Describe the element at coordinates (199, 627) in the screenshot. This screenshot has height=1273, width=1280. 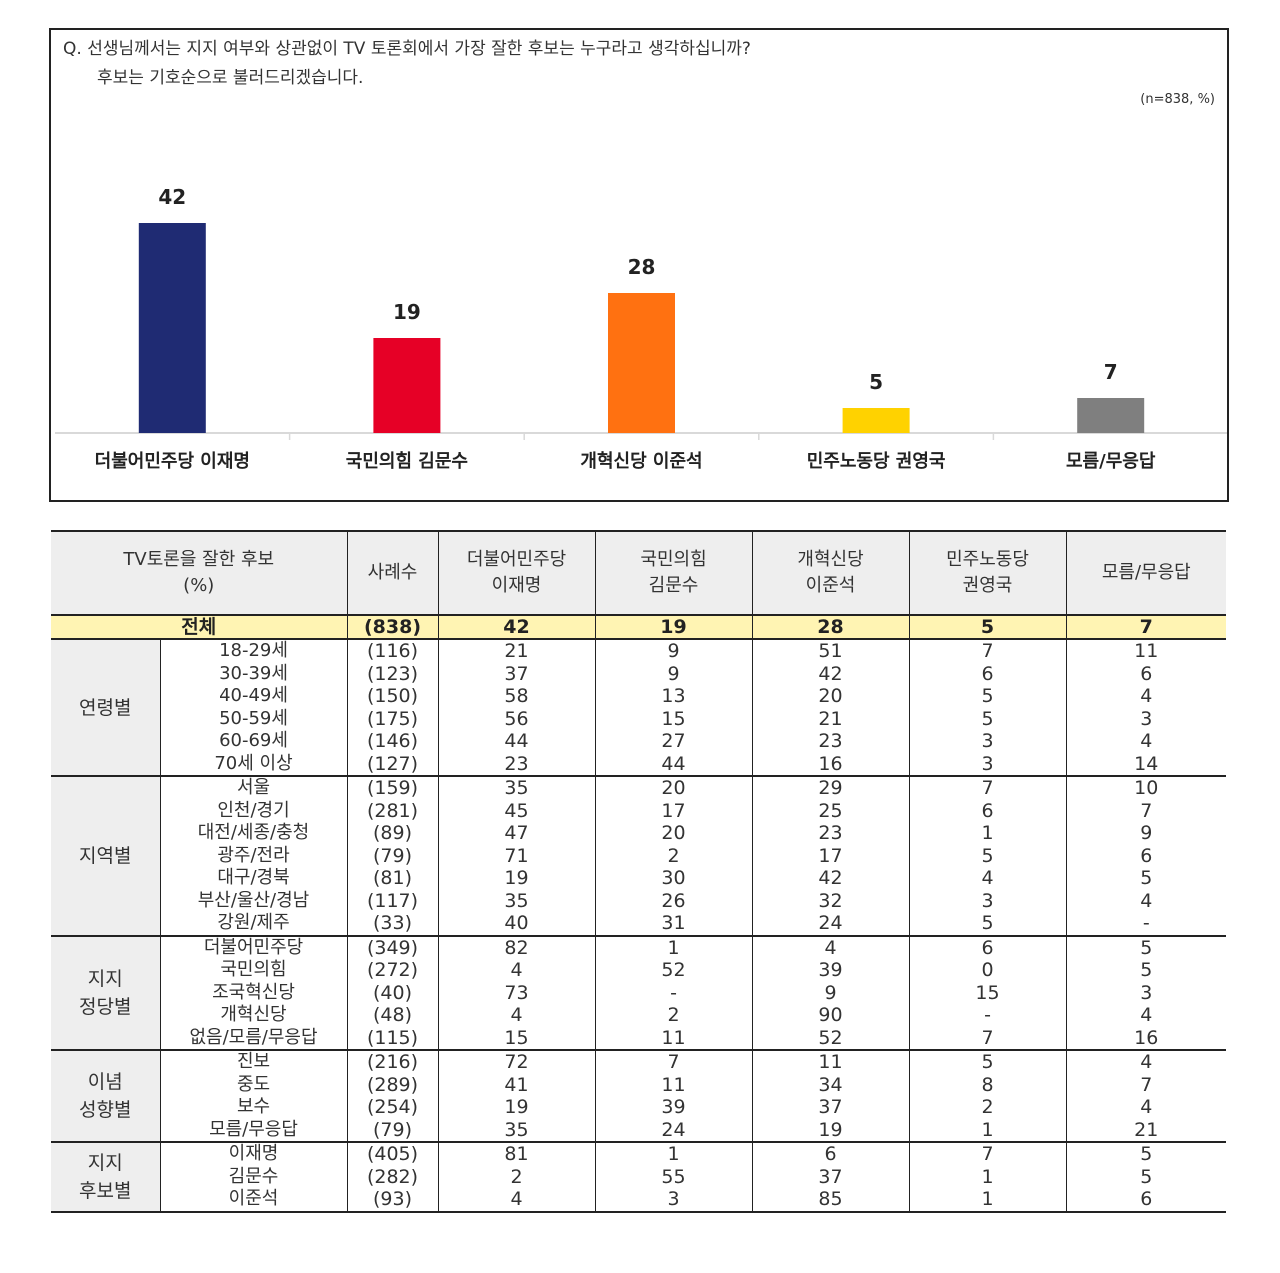
I see `total-label: 전체` at that location.